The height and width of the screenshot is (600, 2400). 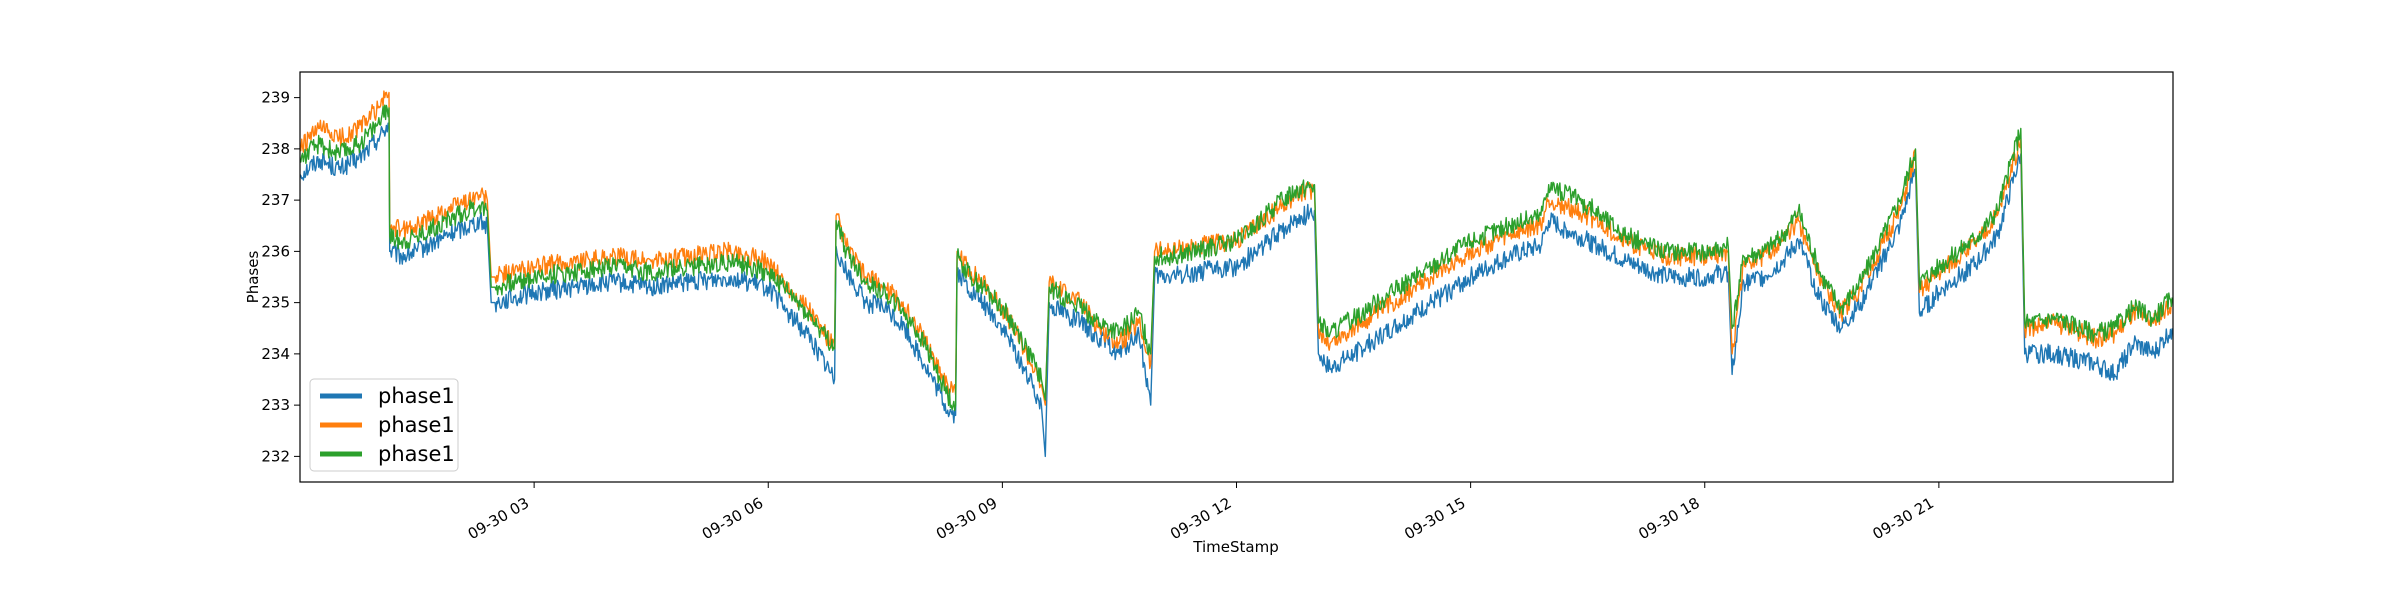 What do you see at coordinates (280, 277) in the screenshot?
I see `y-axis: 232 233 234 235 236 237 238 239` at bounding box center [280, 277].